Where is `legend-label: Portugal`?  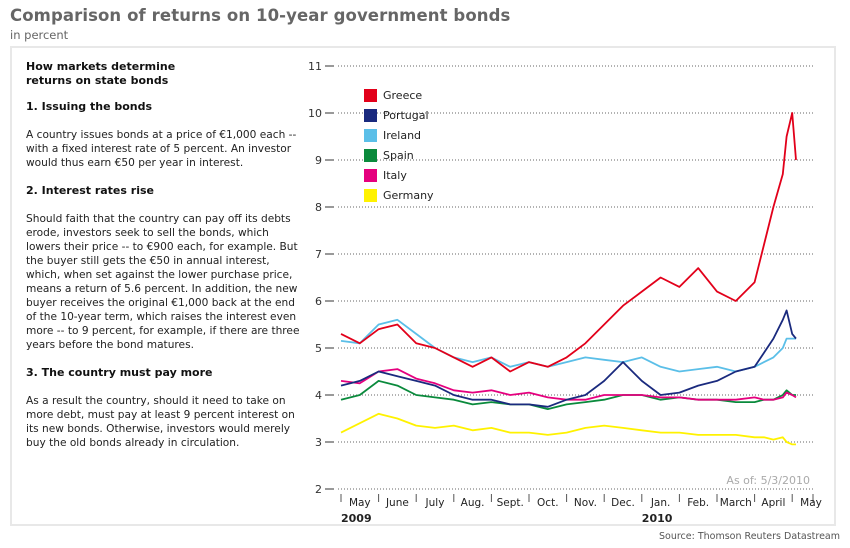
legend-label: Portugal is located at coordinates (406, 115).